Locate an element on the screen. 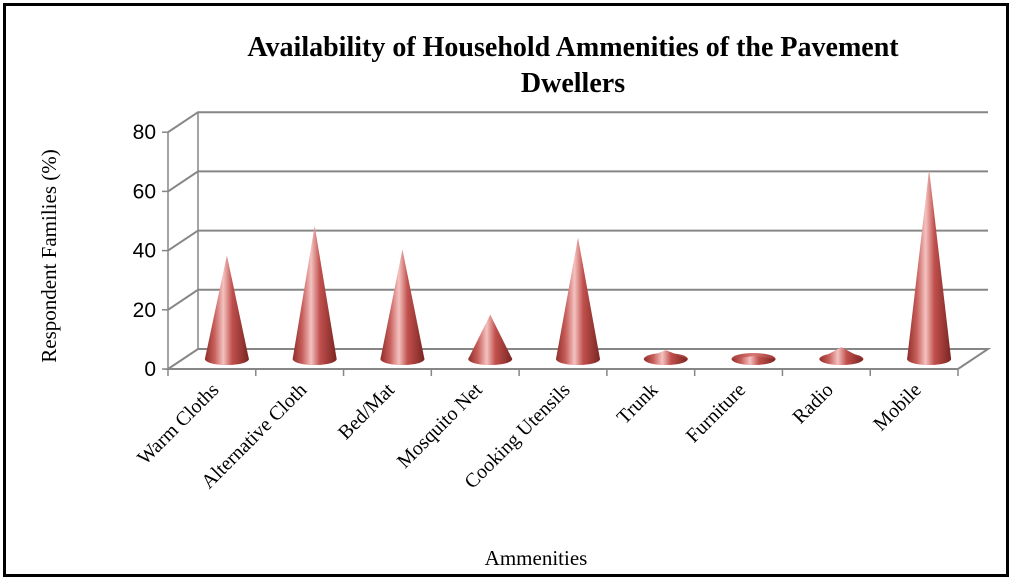 The height and width of the screenshot is (581, 1016). x-tick-label: Radio is located at coordinates (813, 403).